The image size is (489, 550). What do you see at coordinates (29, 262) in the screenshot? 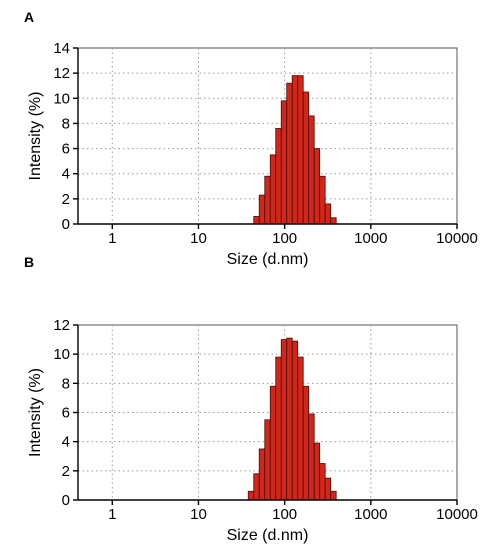
I see `panel-label: B` at bounding box center [29, 262].